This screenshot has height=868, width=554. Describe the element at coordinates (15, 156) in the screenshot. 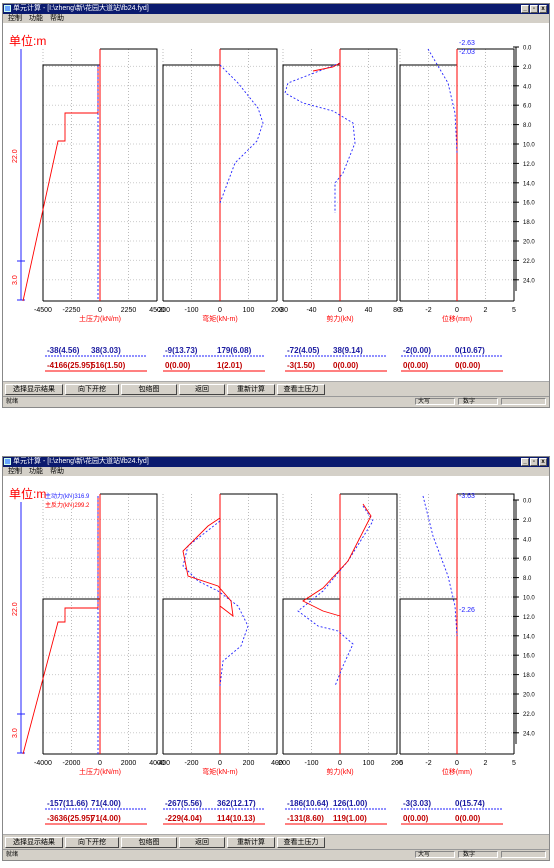

I see `depth-label-upper: 22.0` at that location.